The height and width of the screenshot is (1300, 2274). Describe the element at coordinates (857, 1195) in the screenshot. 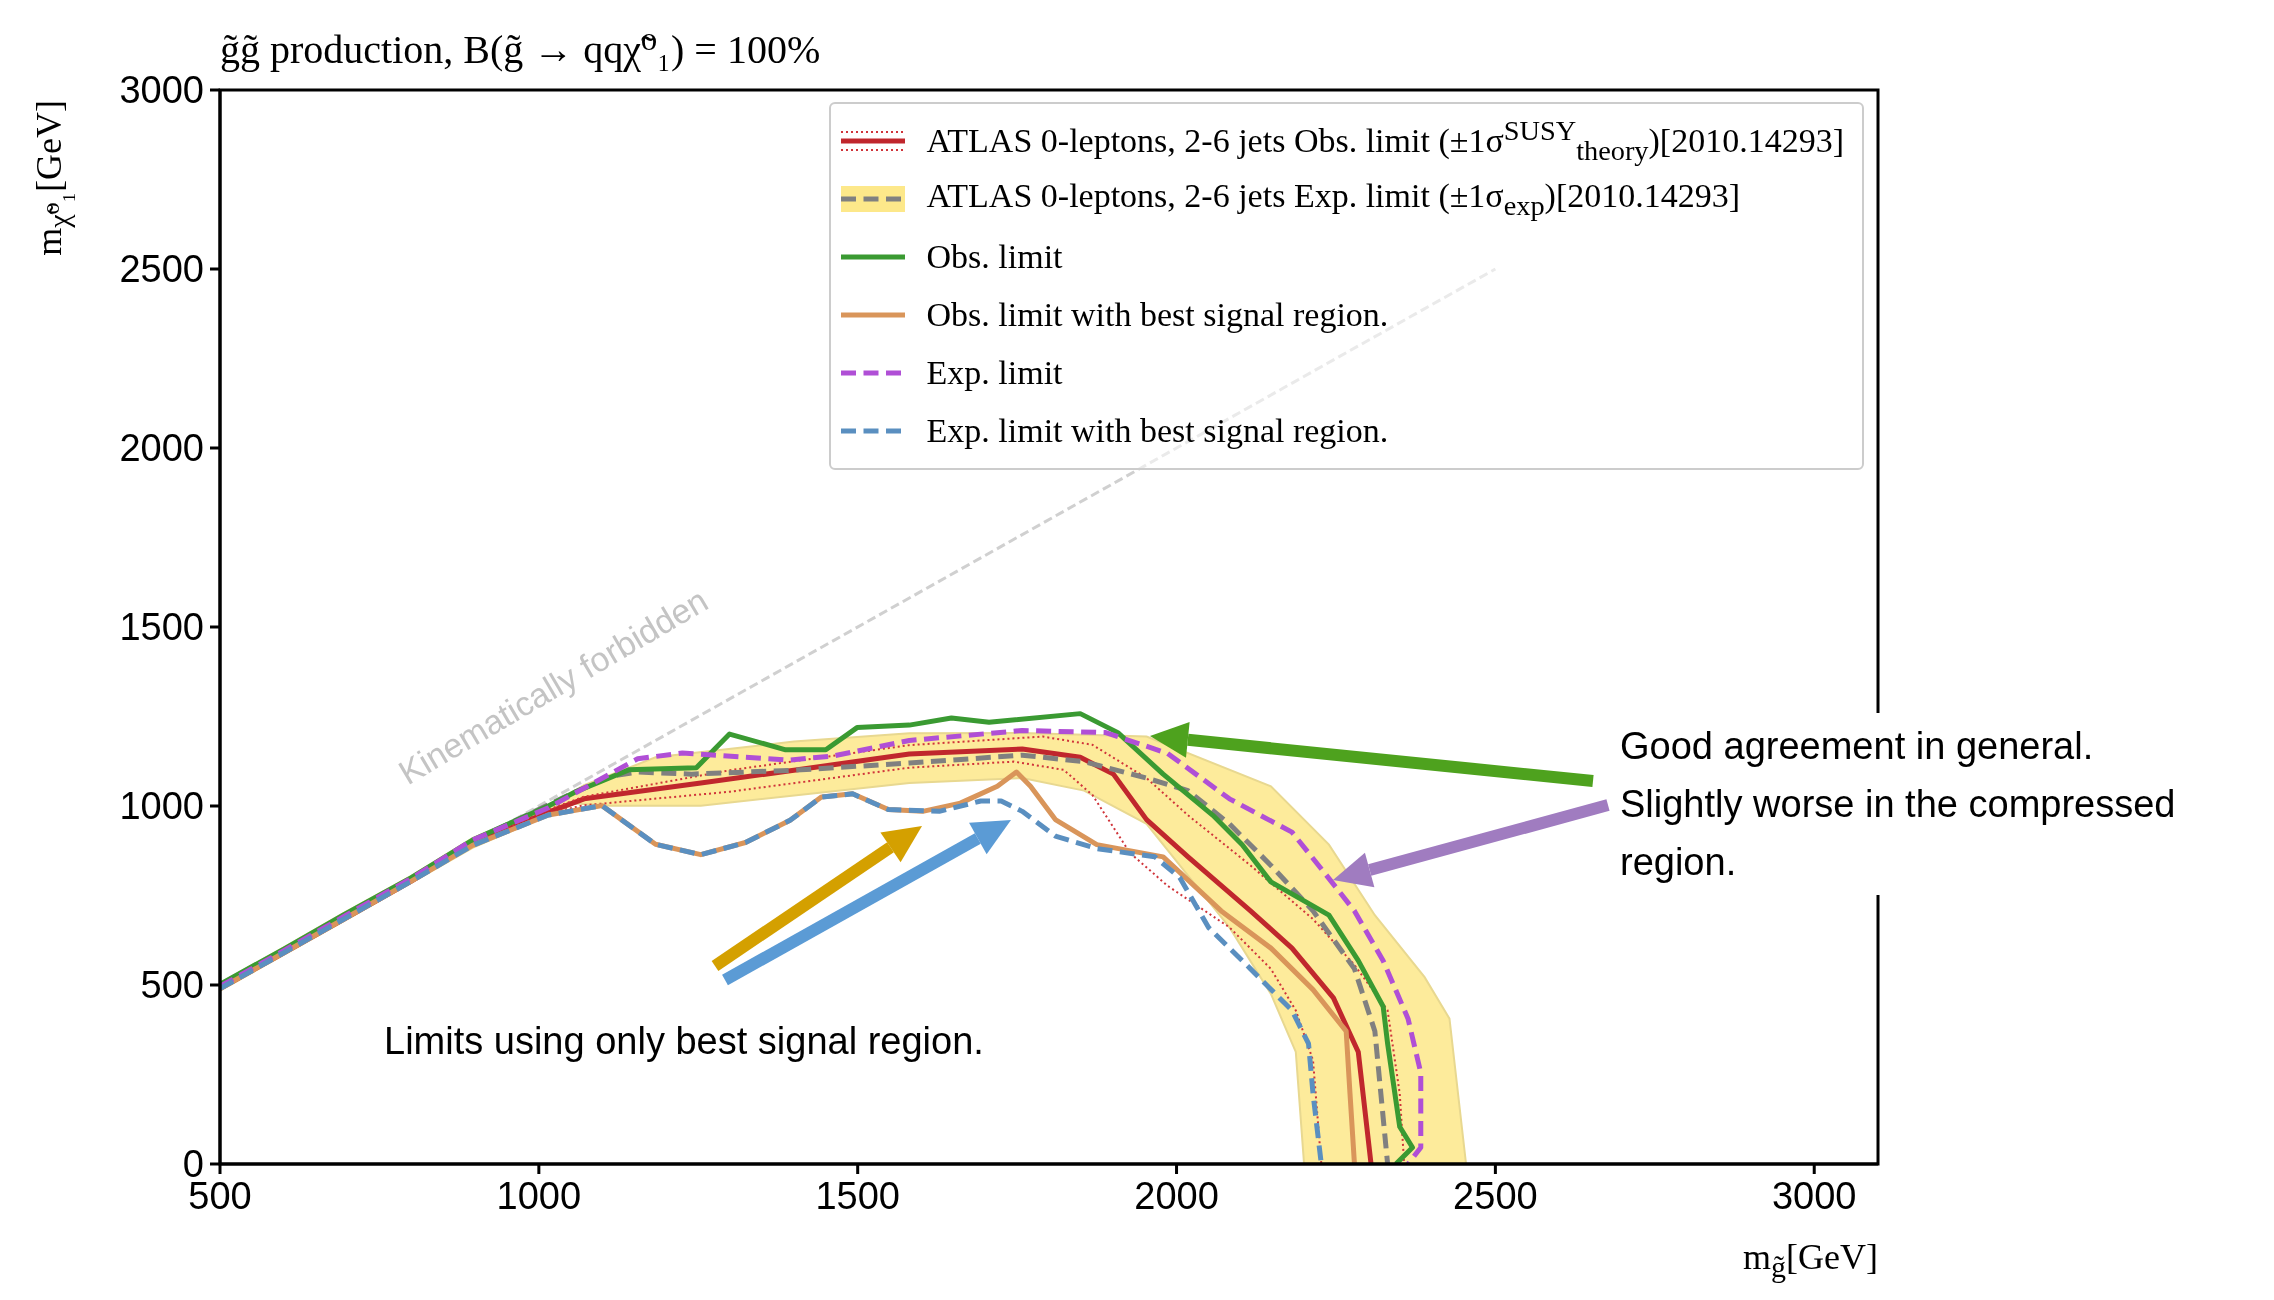

I see `x-tick-label: 1500` at that location.